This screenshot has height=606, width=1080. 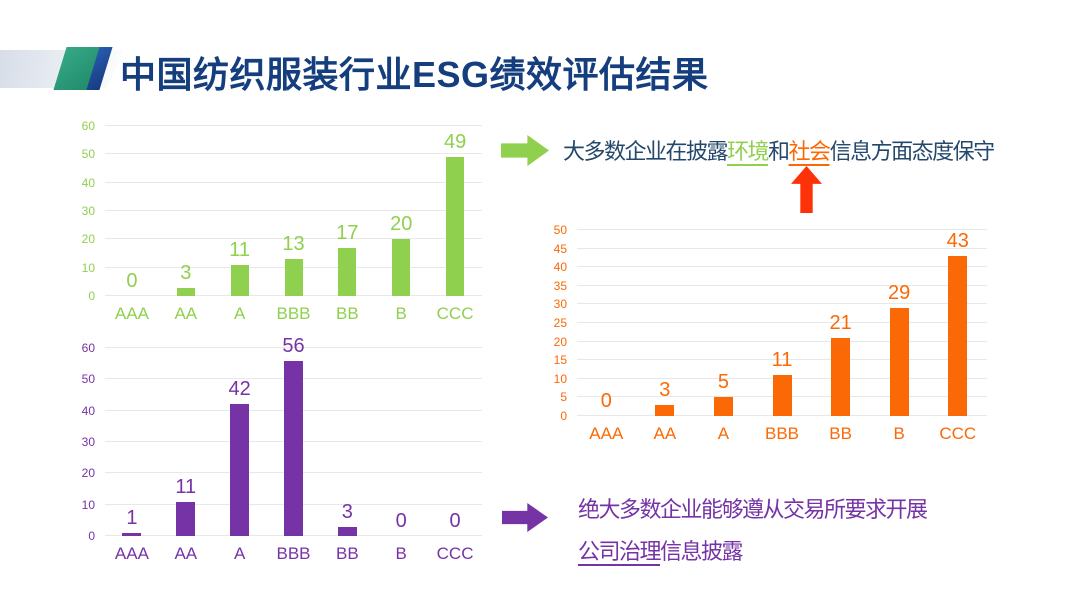 I want to click on env-social-annotation: 大多数企业在披露环境和社会信息方面态度保守, so click(x=779, y=150).